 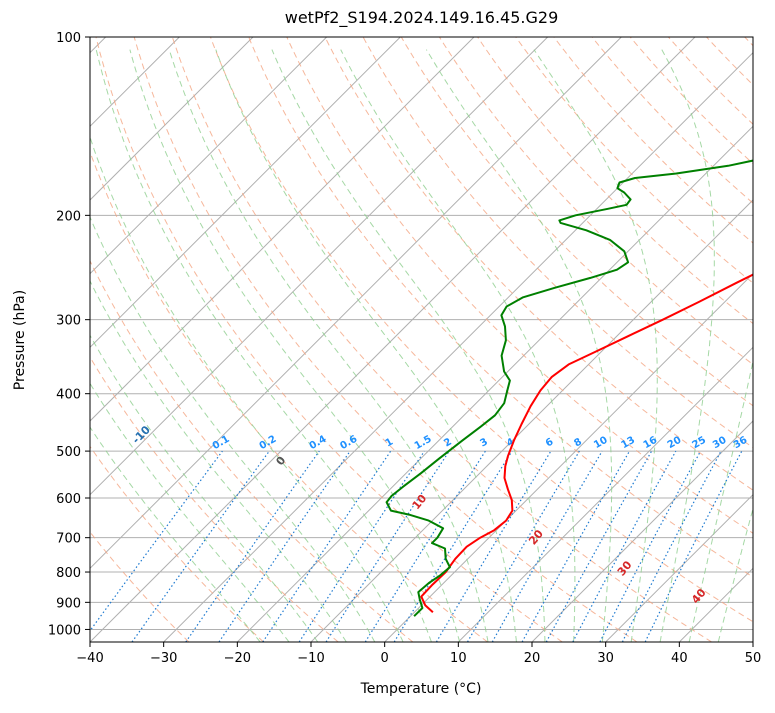 What do you see at coordinates (679, 658) in the screenshot?
I see `x-tick-label: 40` at bounding box center [679, 658].